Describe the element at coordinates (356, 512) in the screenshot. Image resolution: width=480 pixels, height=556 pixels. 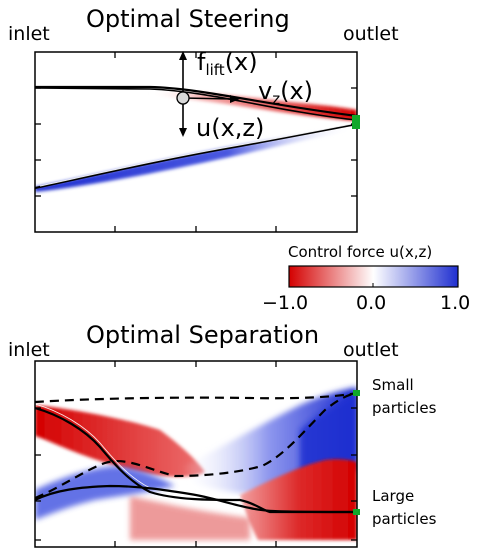
I see `bottom-outlet-marker-large` at that location.